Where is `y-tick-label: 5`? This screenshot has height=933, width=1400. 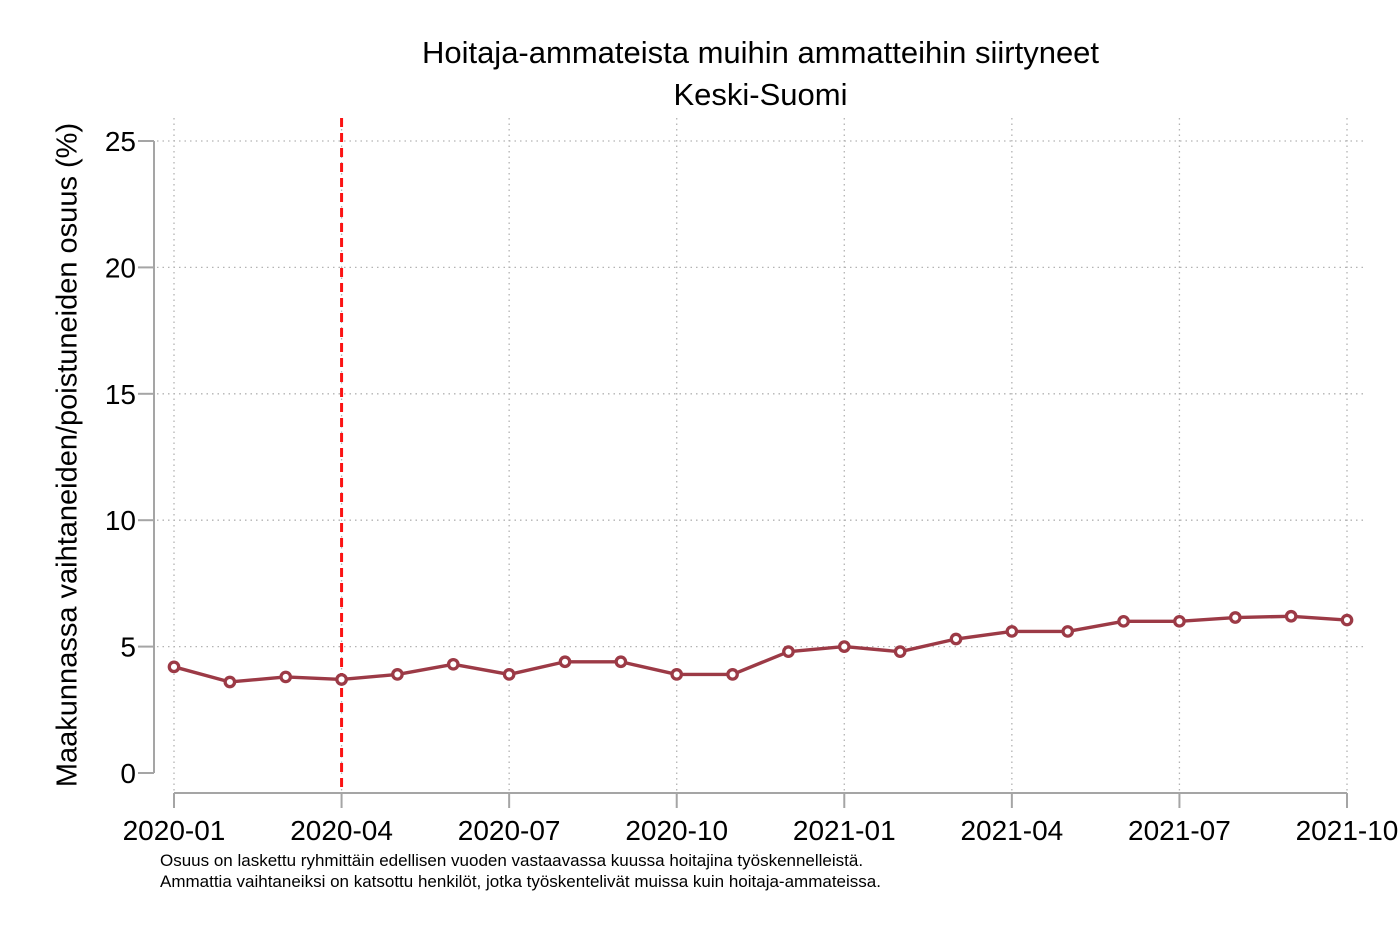
y-tick-label: 5 is located at coordinates (128, 647).